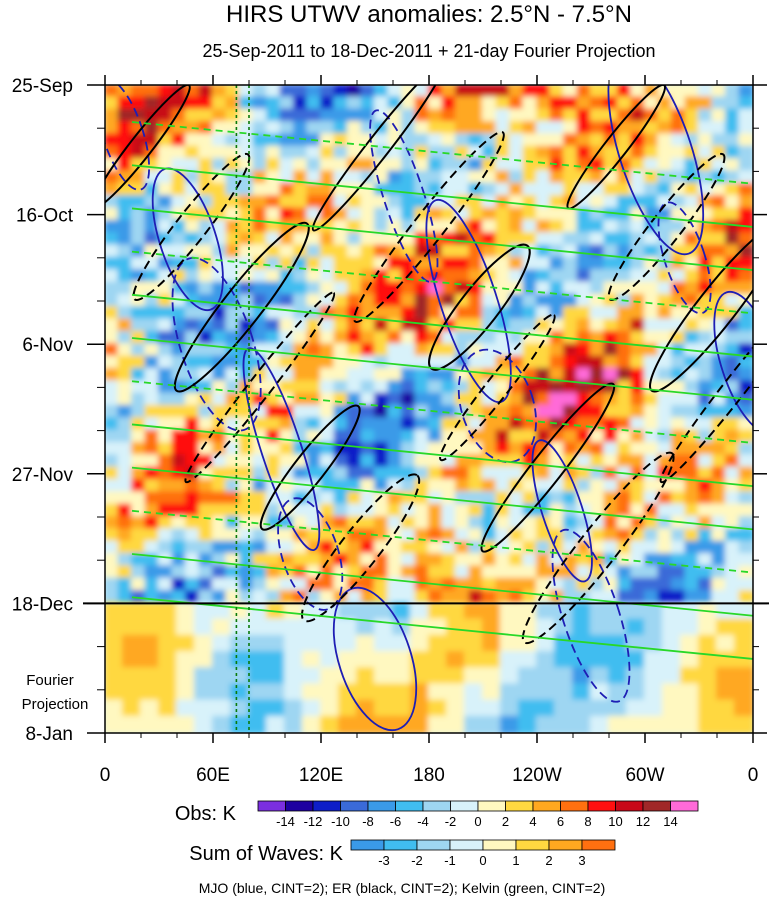  I want to click on colorbar-swatch, so click(409, 806).